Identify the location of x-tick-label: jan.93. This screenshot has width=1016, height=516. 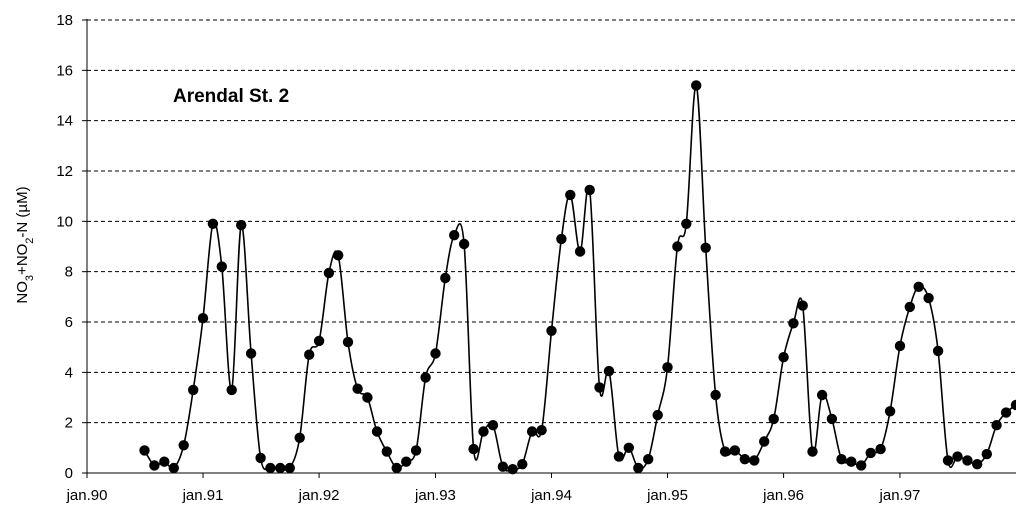
(435, 495).